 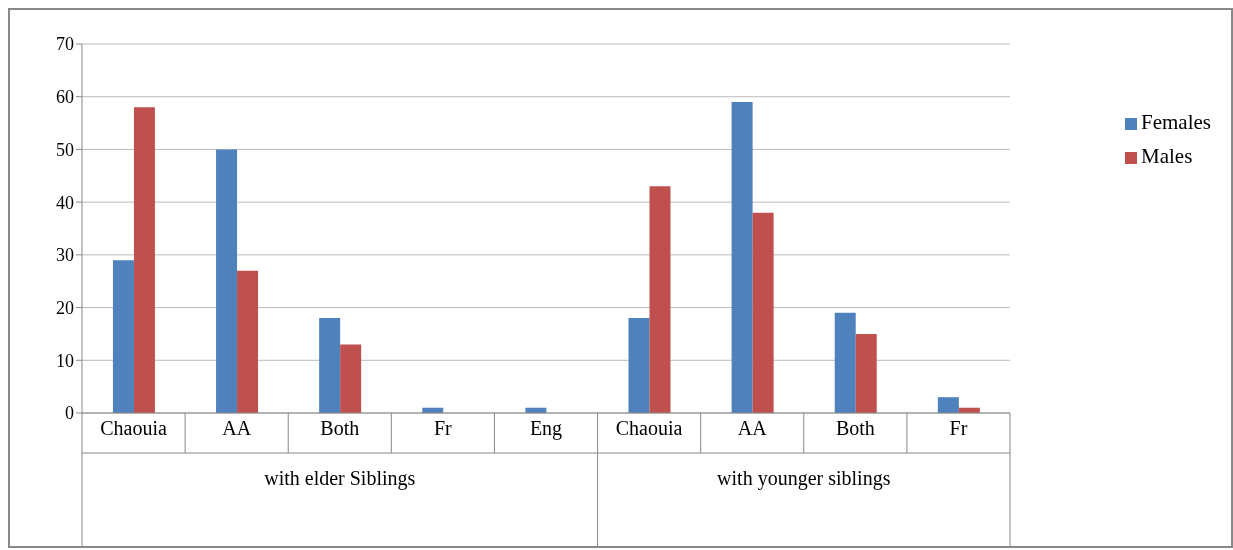 What do you see at coordinates (65, 202) in the screenshot?
I see `y-tick-label: 40` at bounding box center [65, 202].